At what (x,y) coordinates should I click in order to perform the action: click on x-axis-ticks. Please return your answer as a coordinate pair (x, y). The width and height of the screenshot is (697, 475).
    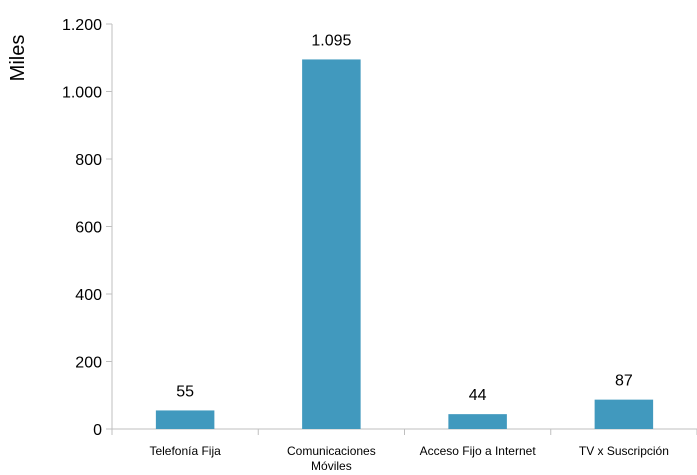
    Looking at the image, I should click on (404, 432).